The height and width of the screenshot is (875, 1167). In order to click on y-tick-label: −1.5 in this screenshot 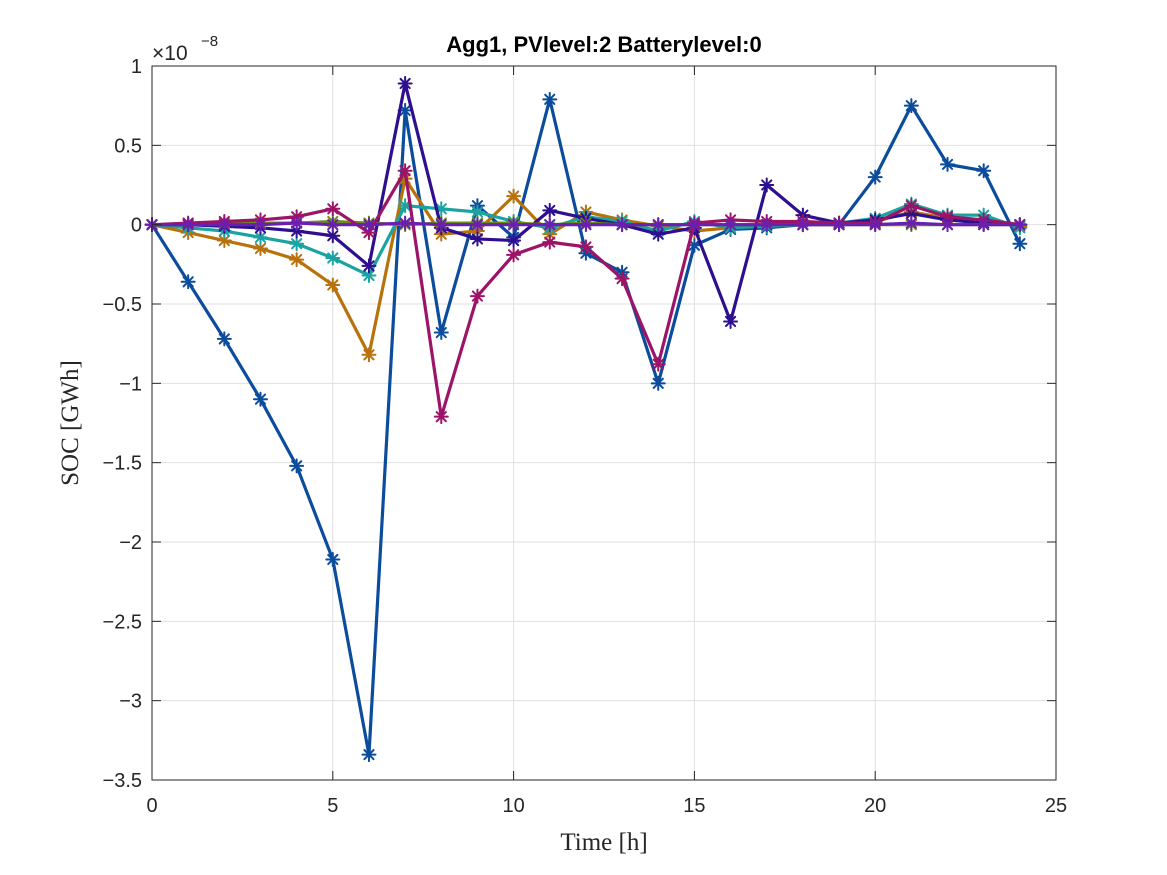, I will do `click(122, 464)`.